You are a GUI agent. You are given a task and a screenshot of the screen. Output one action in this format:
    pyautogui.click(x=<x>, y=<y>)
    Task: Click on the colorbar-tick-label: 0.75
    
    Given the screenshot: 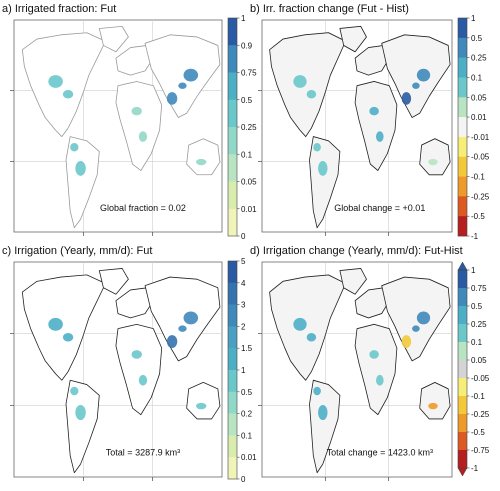 What is the action you would take?
    pyautogui.click(x=479, y=288)
    